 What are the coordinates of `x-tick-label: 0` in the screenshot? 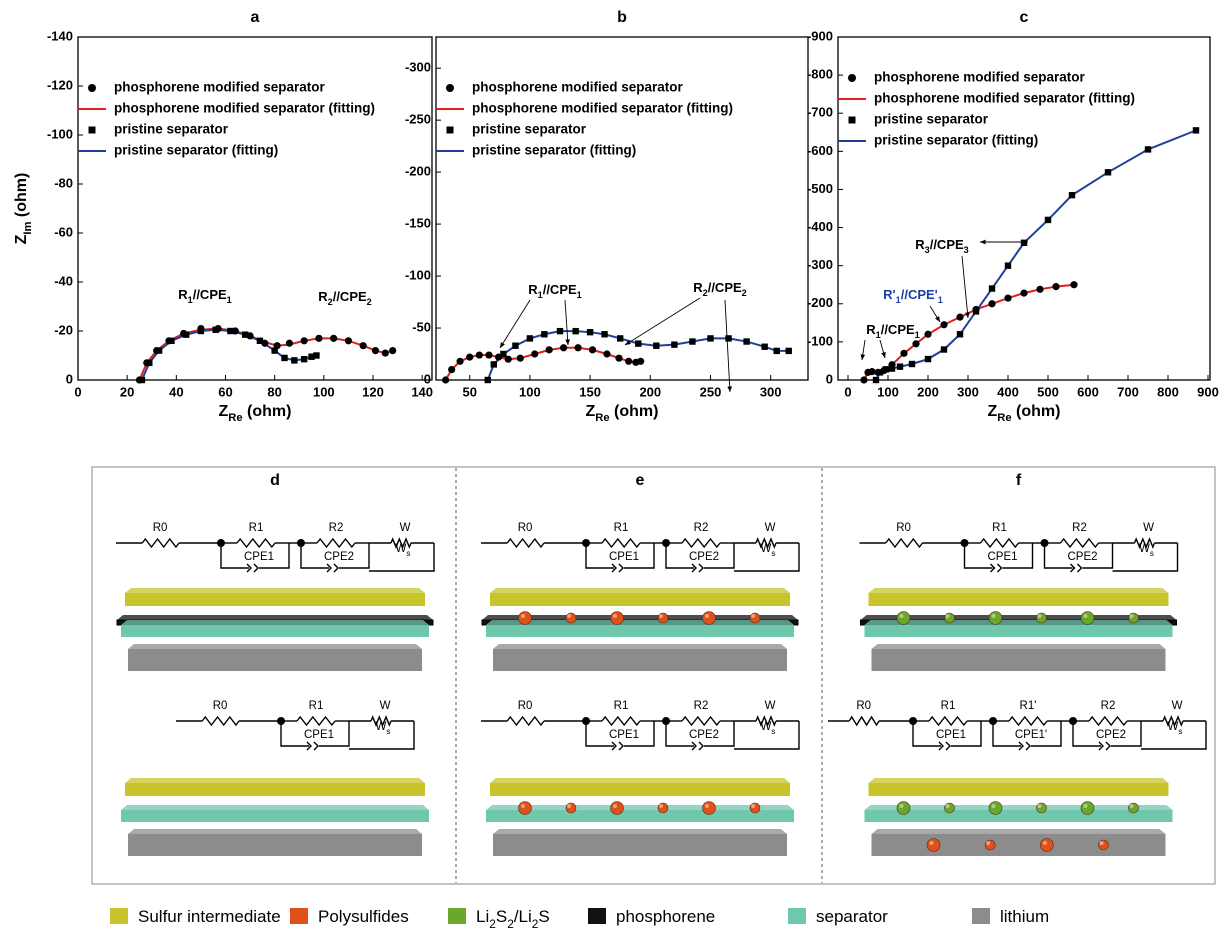 It's located at (77, 391).